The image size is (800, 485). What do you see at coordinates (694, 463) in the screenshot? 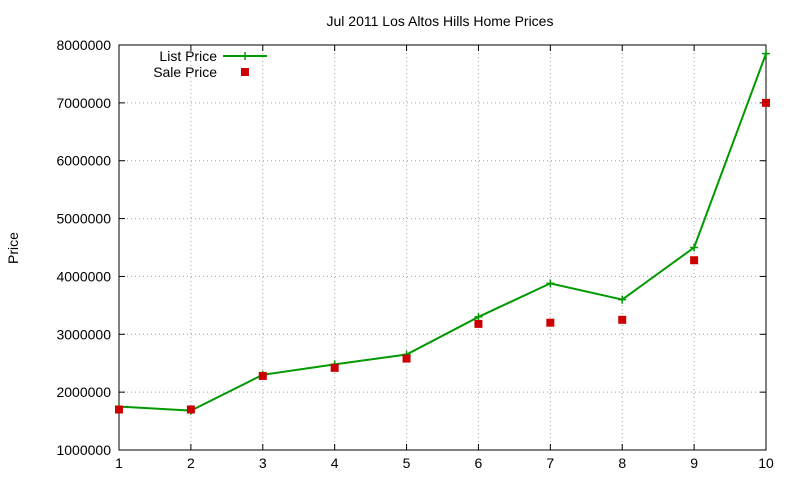
I see `x-tick-label: 9` at bounding box center [694, 463].